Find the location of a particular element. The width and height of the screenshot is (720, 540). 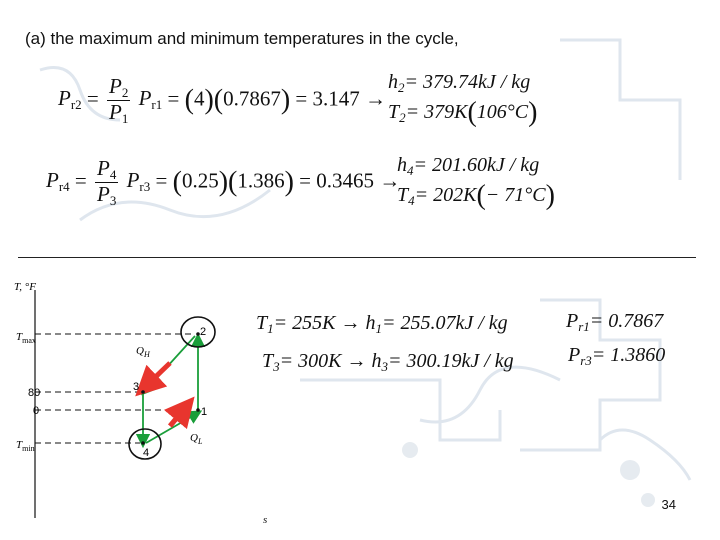

given-state-3: T3= 300K → h3= 300.19kJ / kg is located at coordinates (388, 362).